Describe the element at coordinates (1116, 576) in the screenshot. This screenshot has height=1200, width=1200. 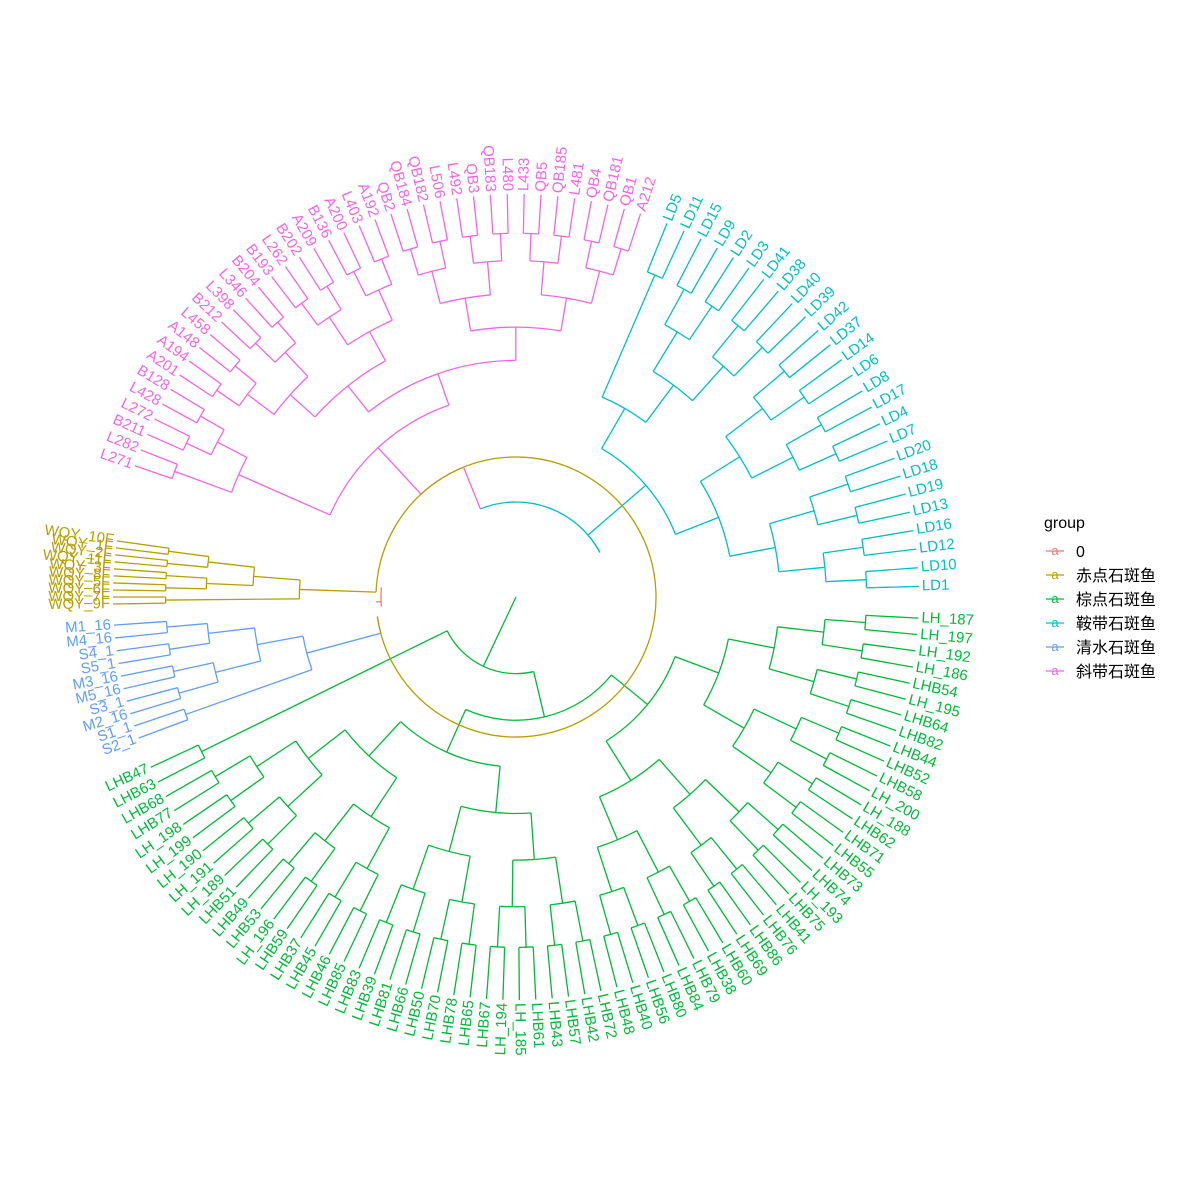
I see `legend-label: 赤点石斑鱼` at that location.